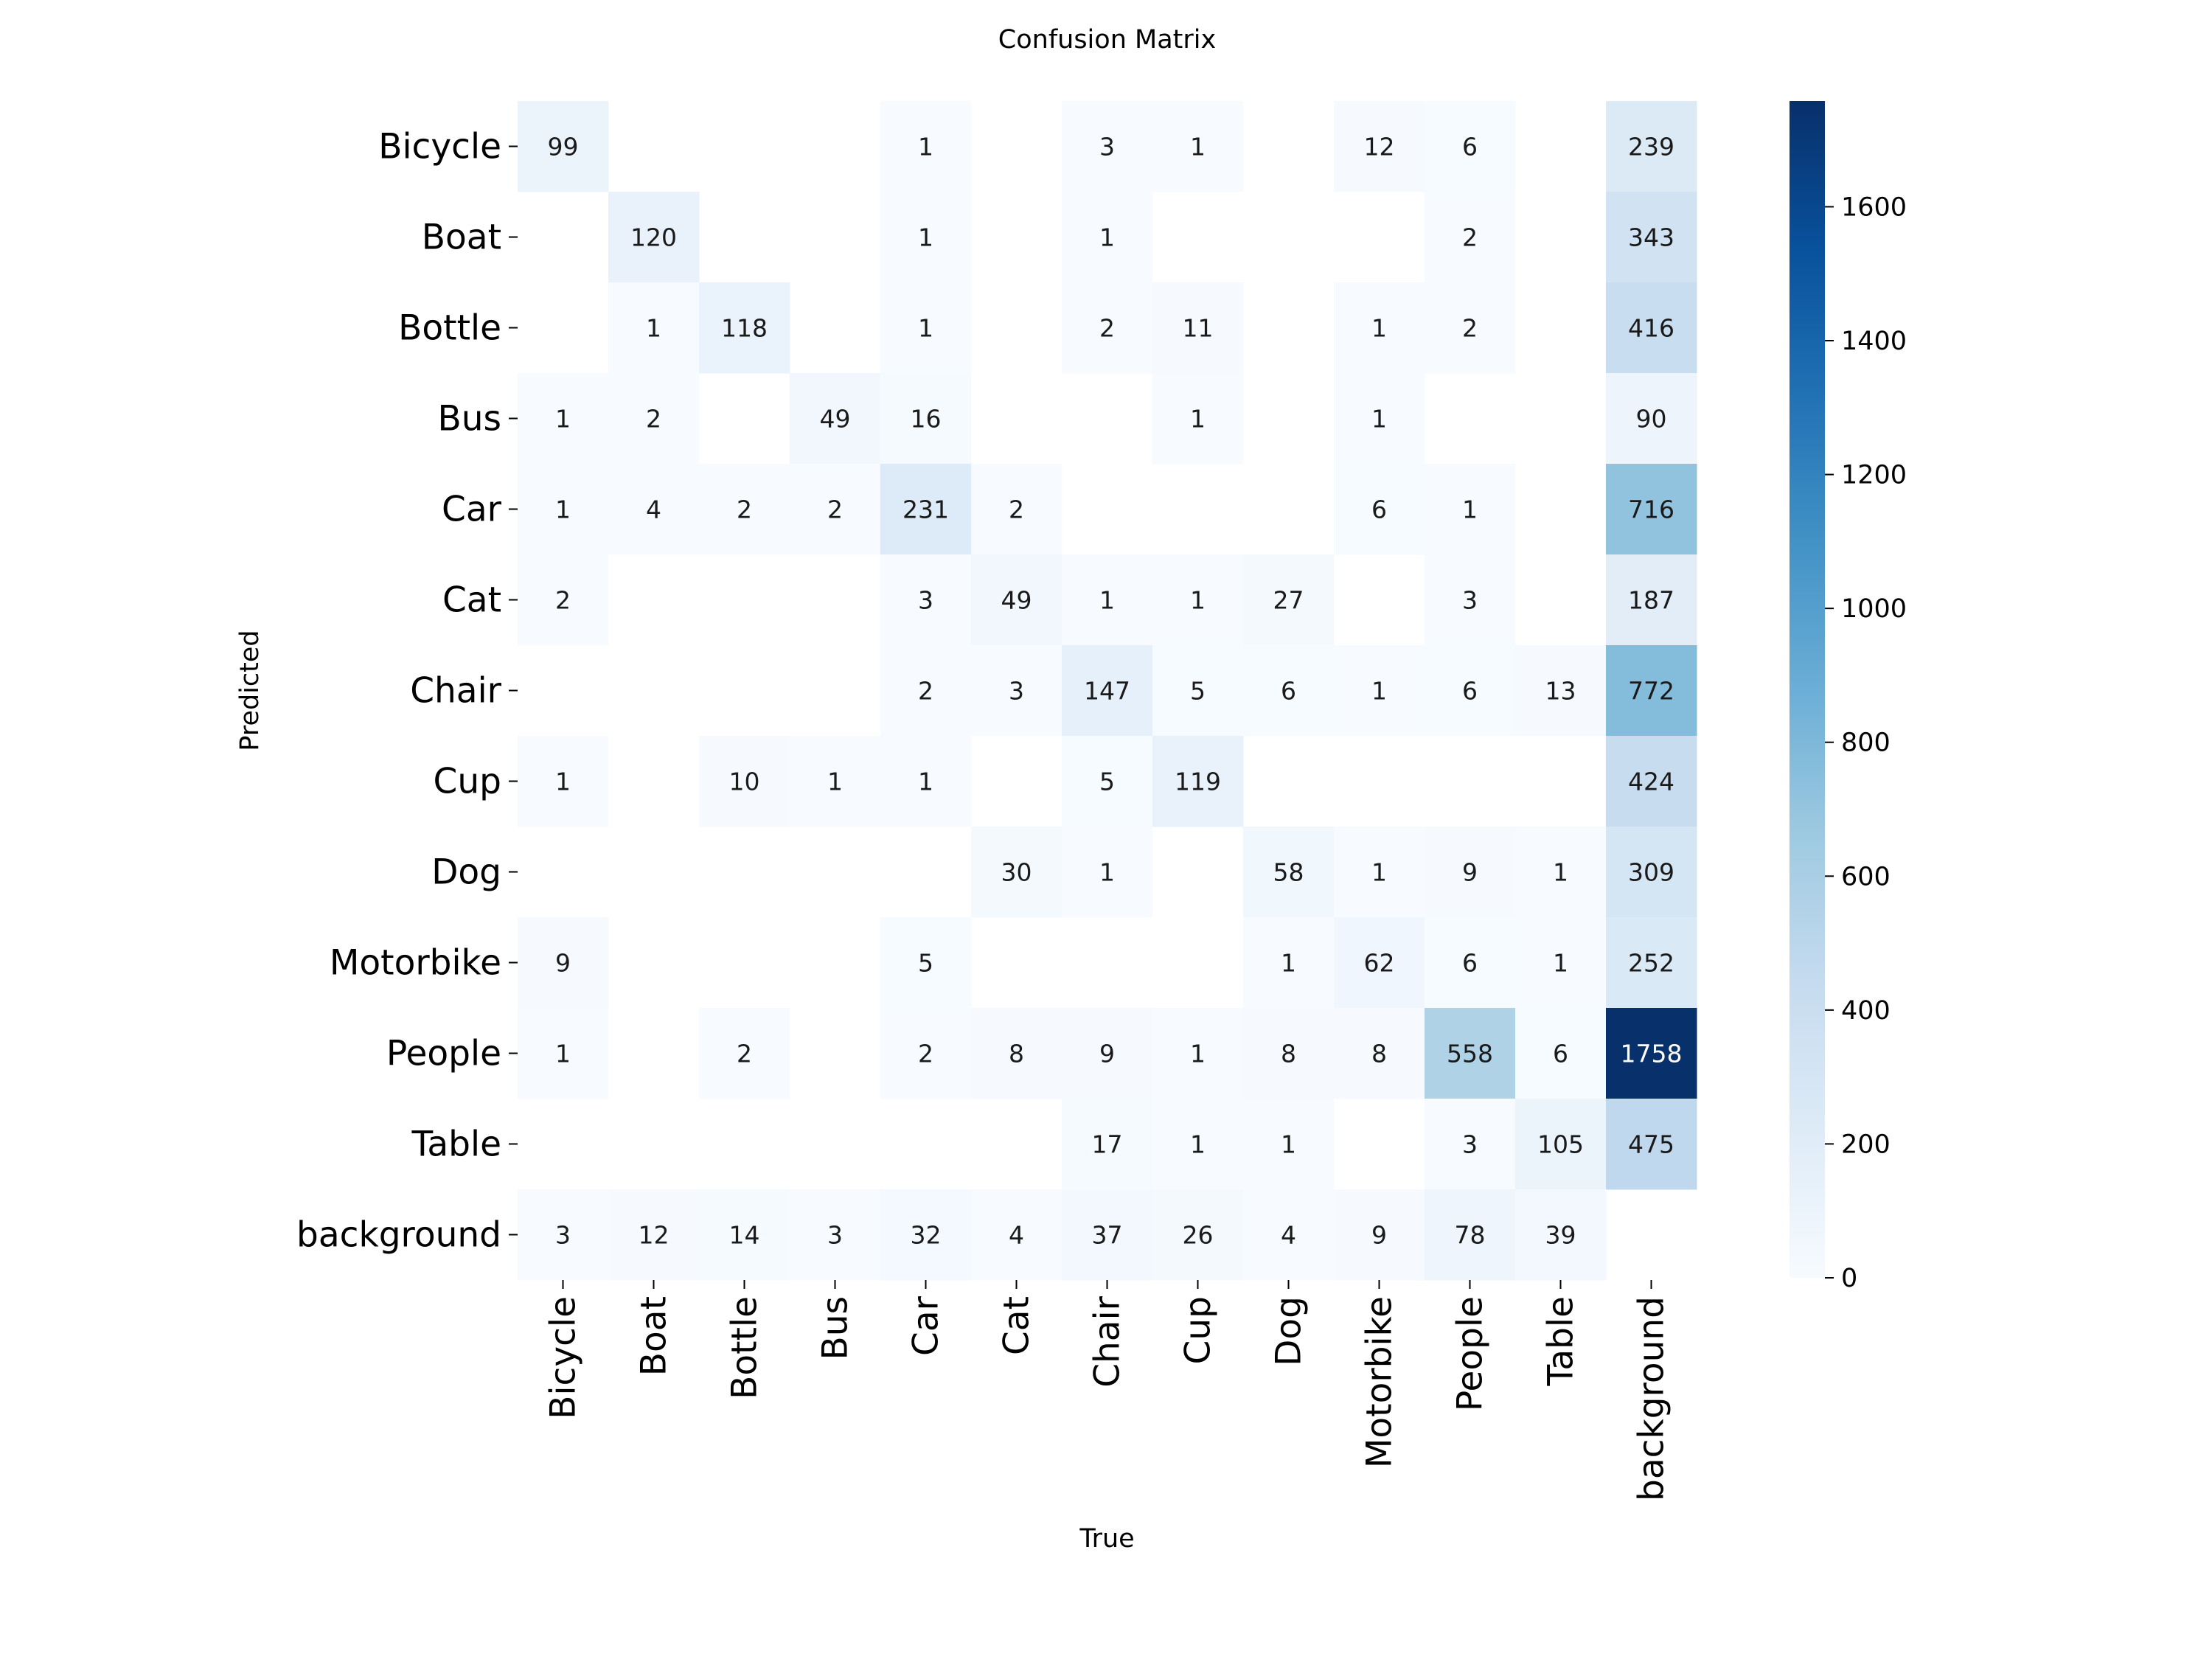 This screenshot has height=1659, width=2212. I want to click on heatmap-cell-label: 120, so click(653, 237).